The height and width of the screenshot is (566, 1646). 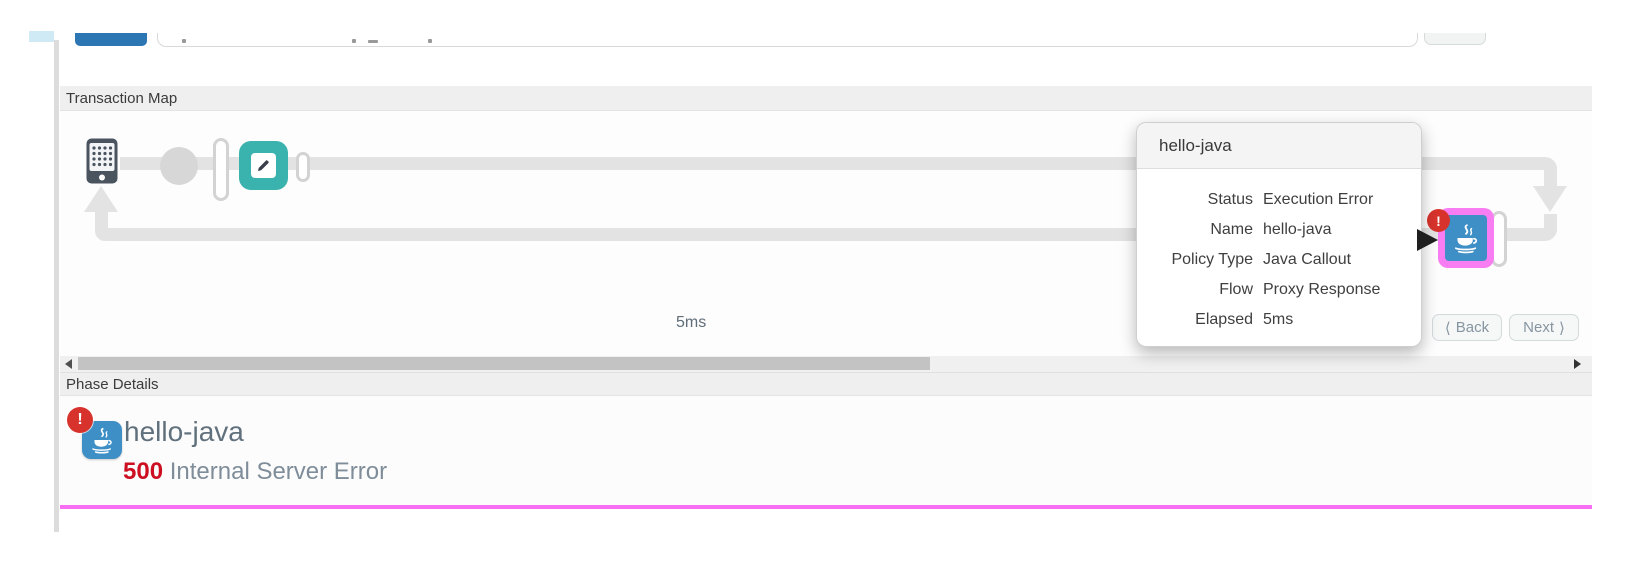 I want to click on pencil-icon, so click(x=263, y=165).